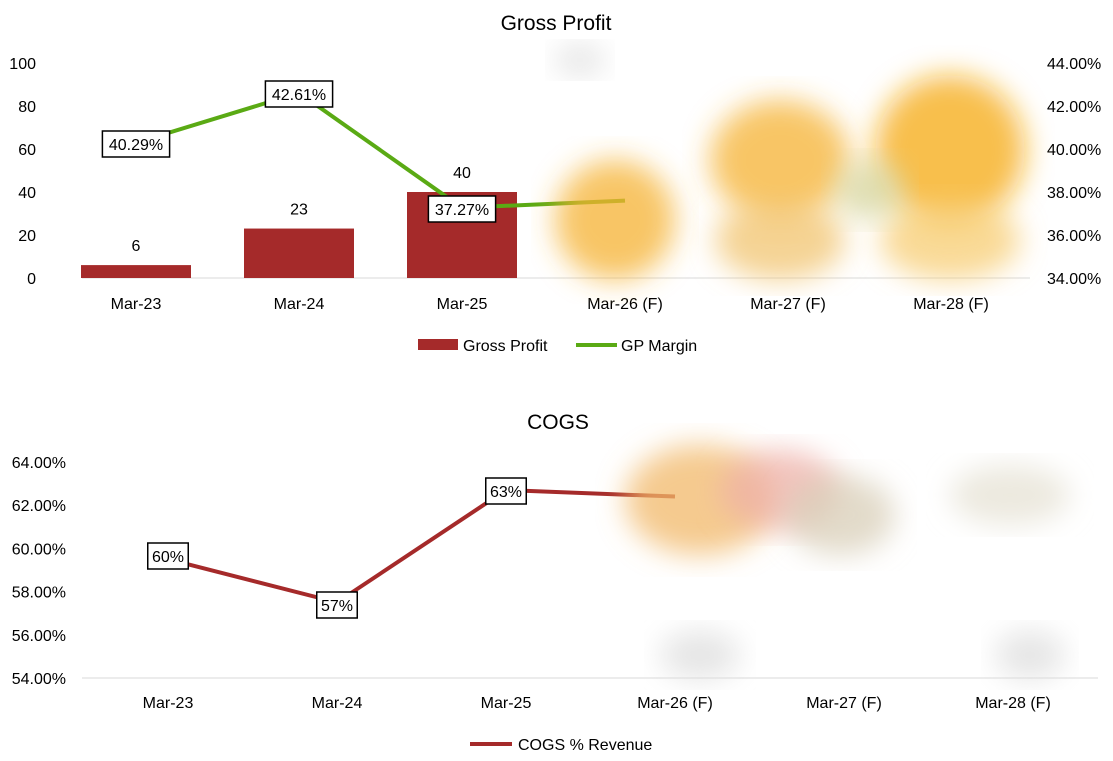  What do you see at coordinates (1074, 172) in the screenshot?
I see `gross-profit-y2-axis: 34.00% 36.00% 38.00% 40.00% 42.00% 44.00%` at bounding box center [1074, 172].